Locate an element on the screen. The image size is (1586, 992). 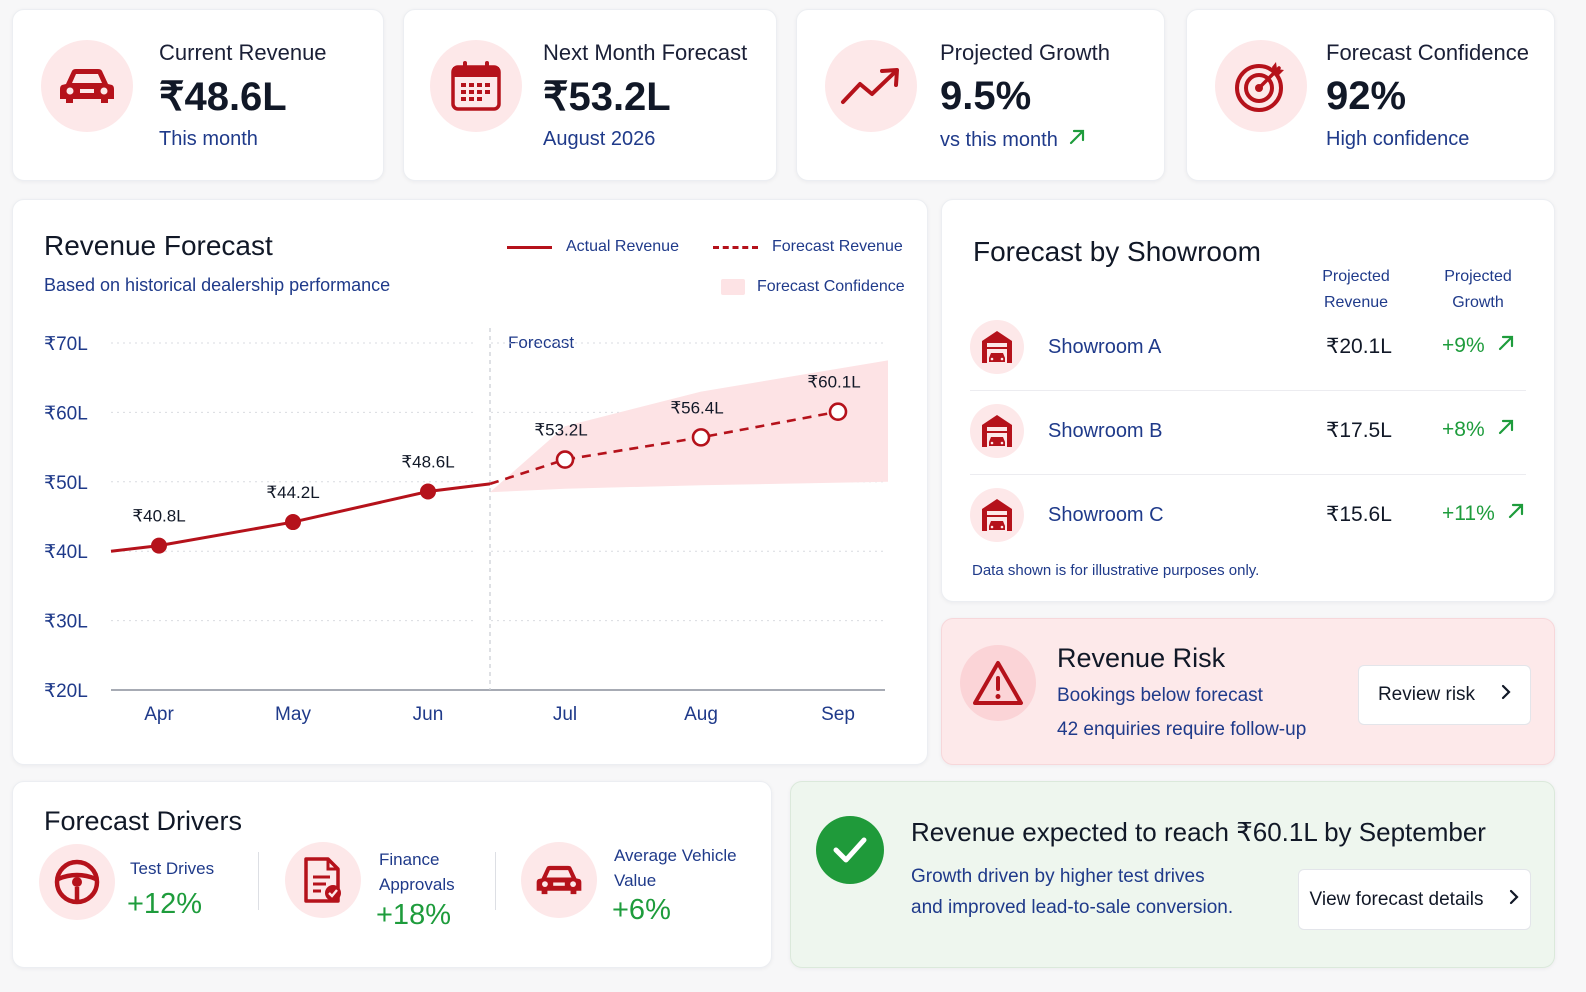
x-tick-label: Jul is located at coordinates (565, 714).